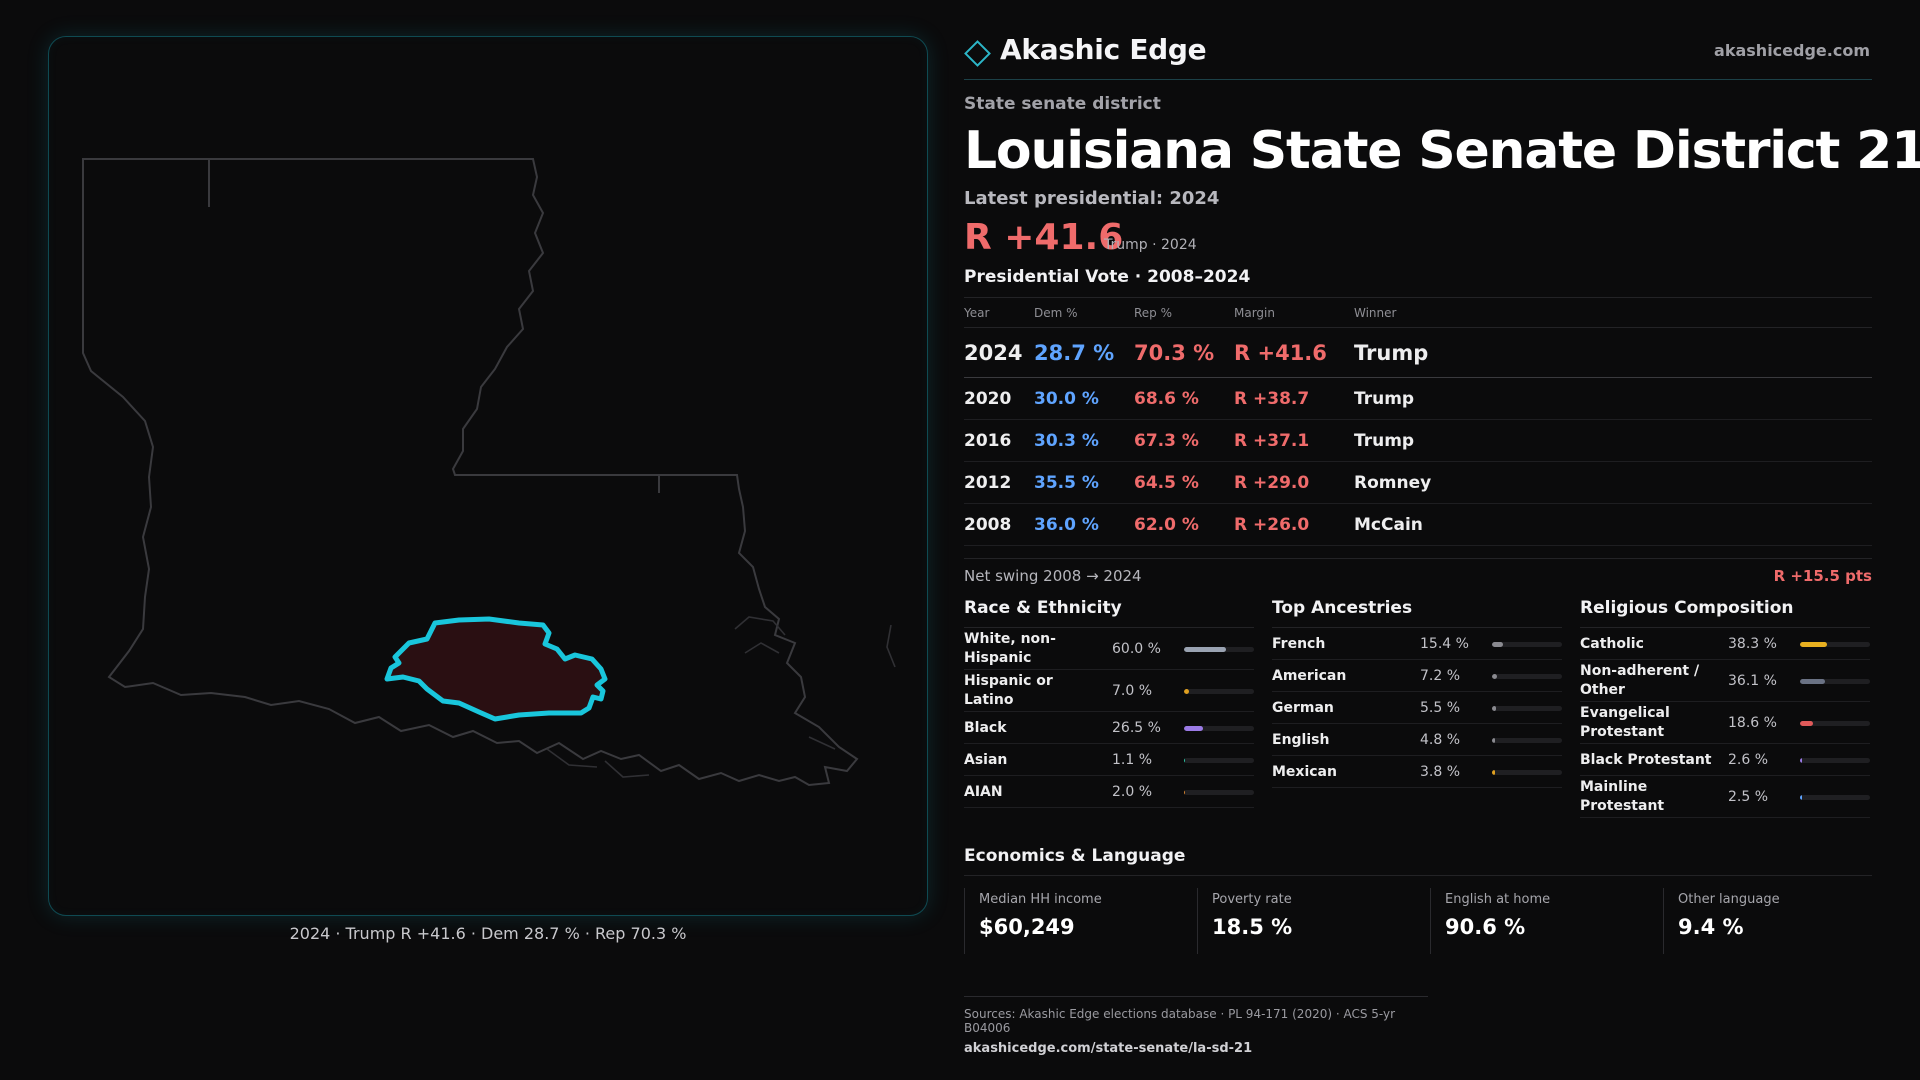  Describe the element at coordinates (1010, 648) in the screenshot. I see `race-label: White, non-Hispanic` at that location.